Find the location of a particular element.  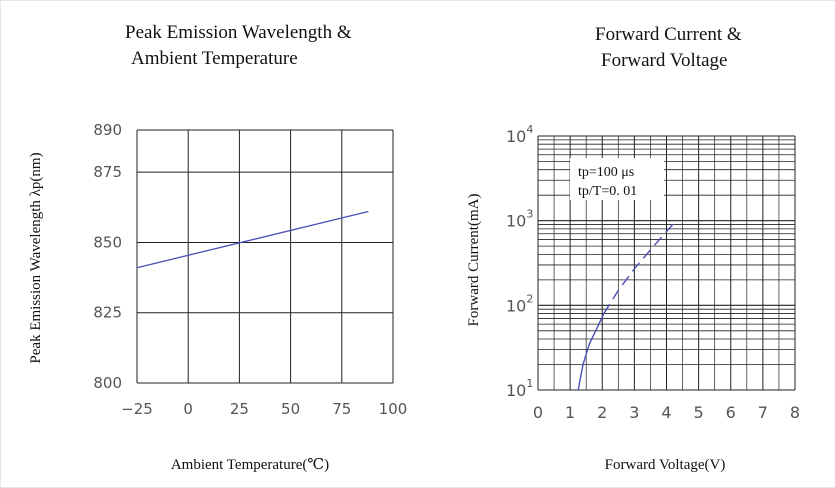

right-y-tick-label: 10² is located at coordinates (519, 303).